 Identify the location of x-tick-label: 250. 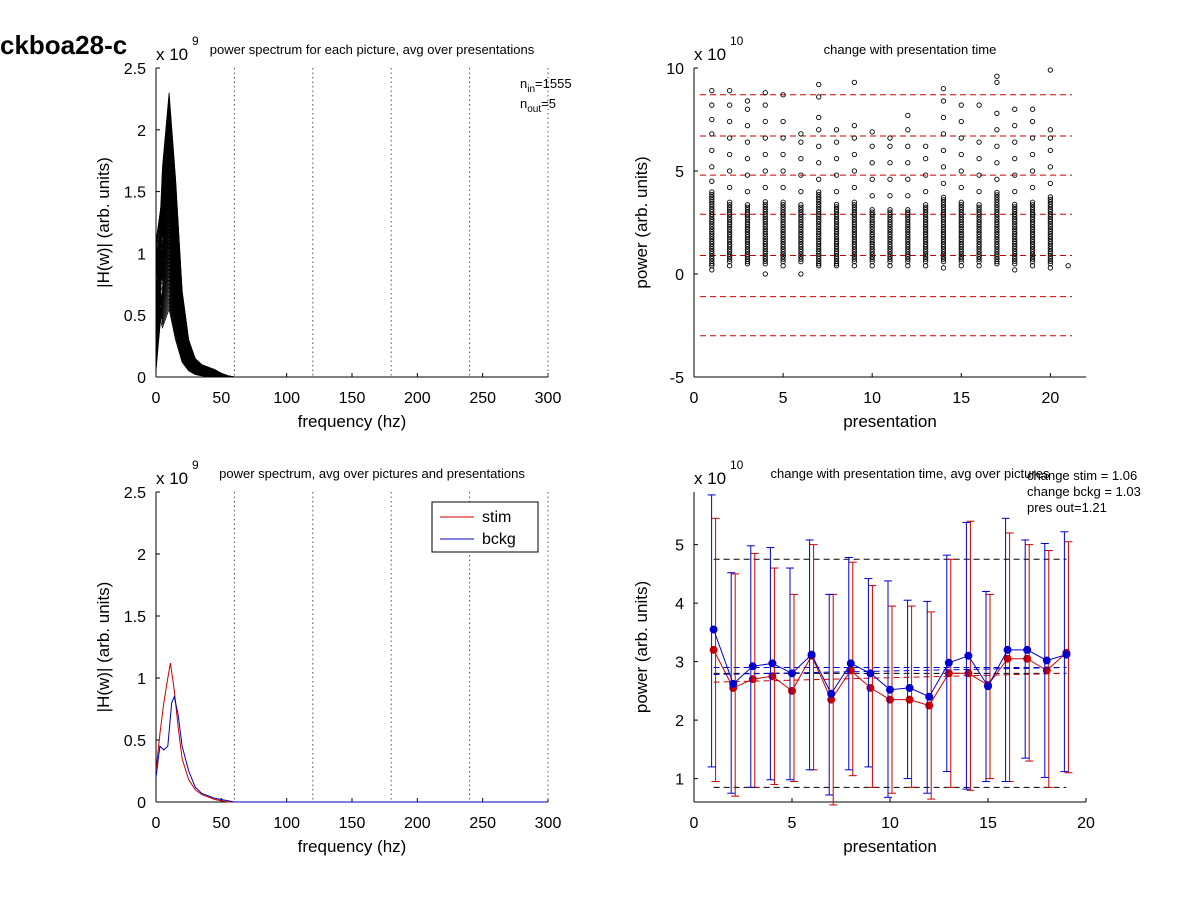
(482, 823).